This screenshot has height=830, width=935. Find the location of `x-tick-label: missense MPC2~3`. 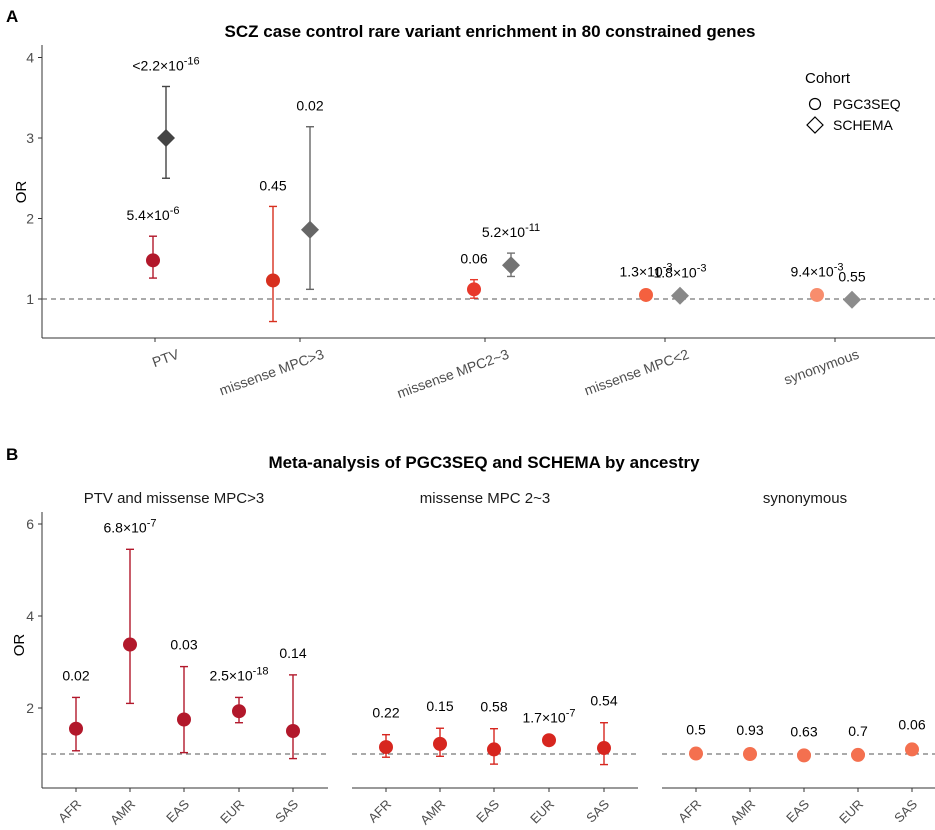

x-tick-label: missense MPC2~3 is located at coordinates (453, 373).